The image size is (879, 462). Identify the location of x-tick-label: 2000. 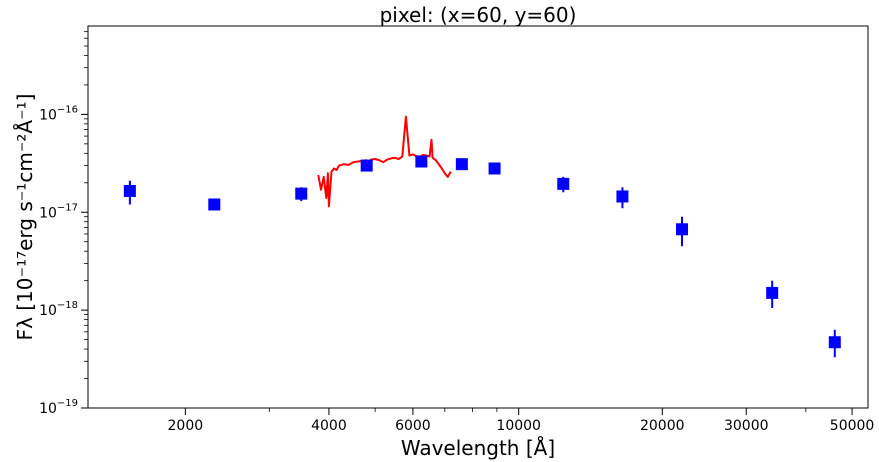
(186, 426).